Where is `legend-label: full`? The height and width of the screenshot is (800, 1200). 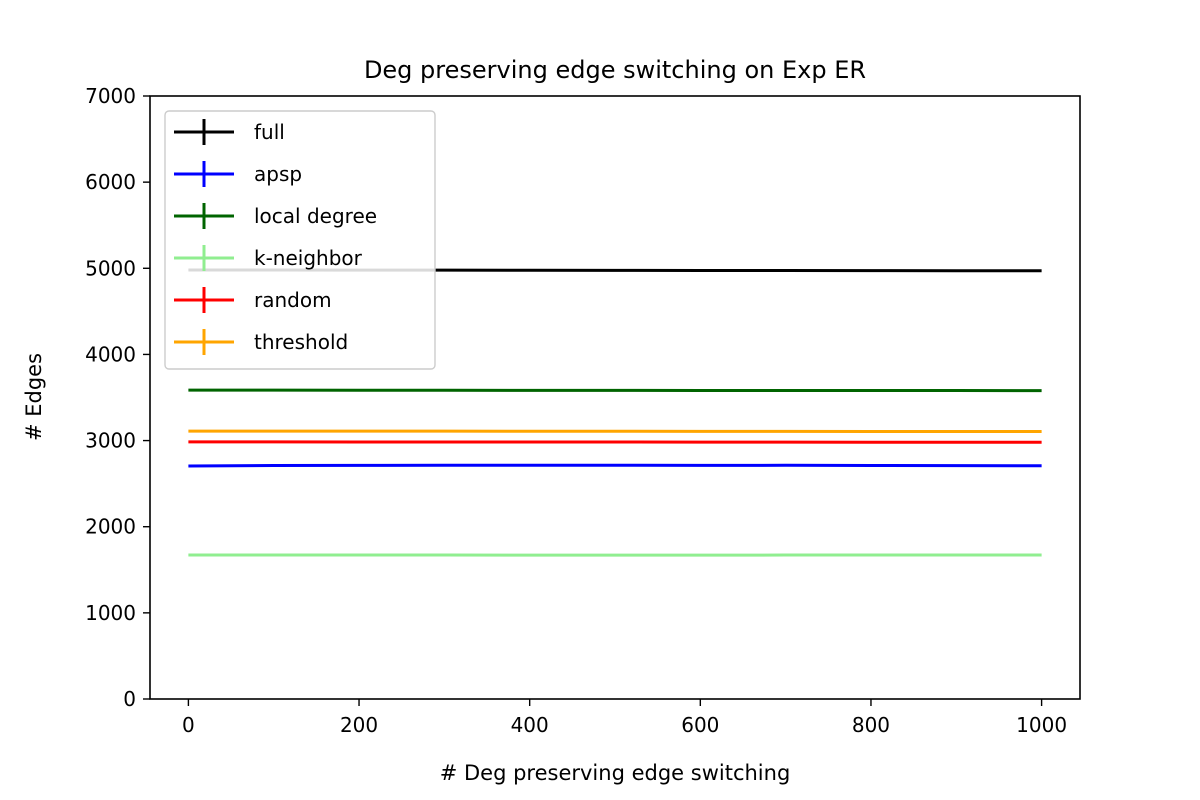 legend-label: full is located at coordinates (269, 132).